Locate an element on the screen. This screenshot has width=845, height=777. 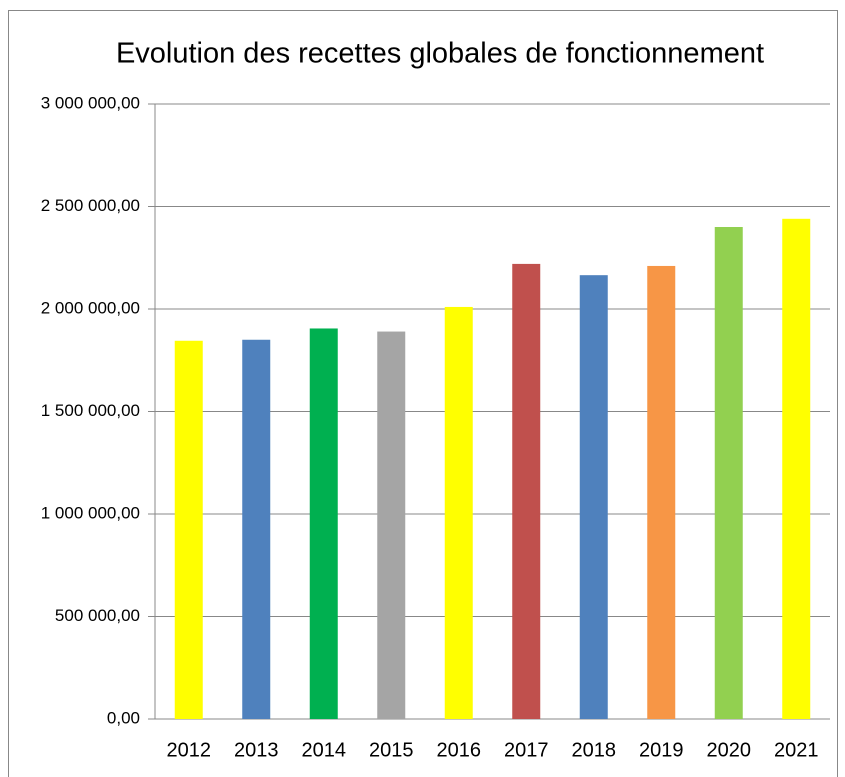
y-tick-label: 3 000 000,00 is located at coordinates (90, 102).